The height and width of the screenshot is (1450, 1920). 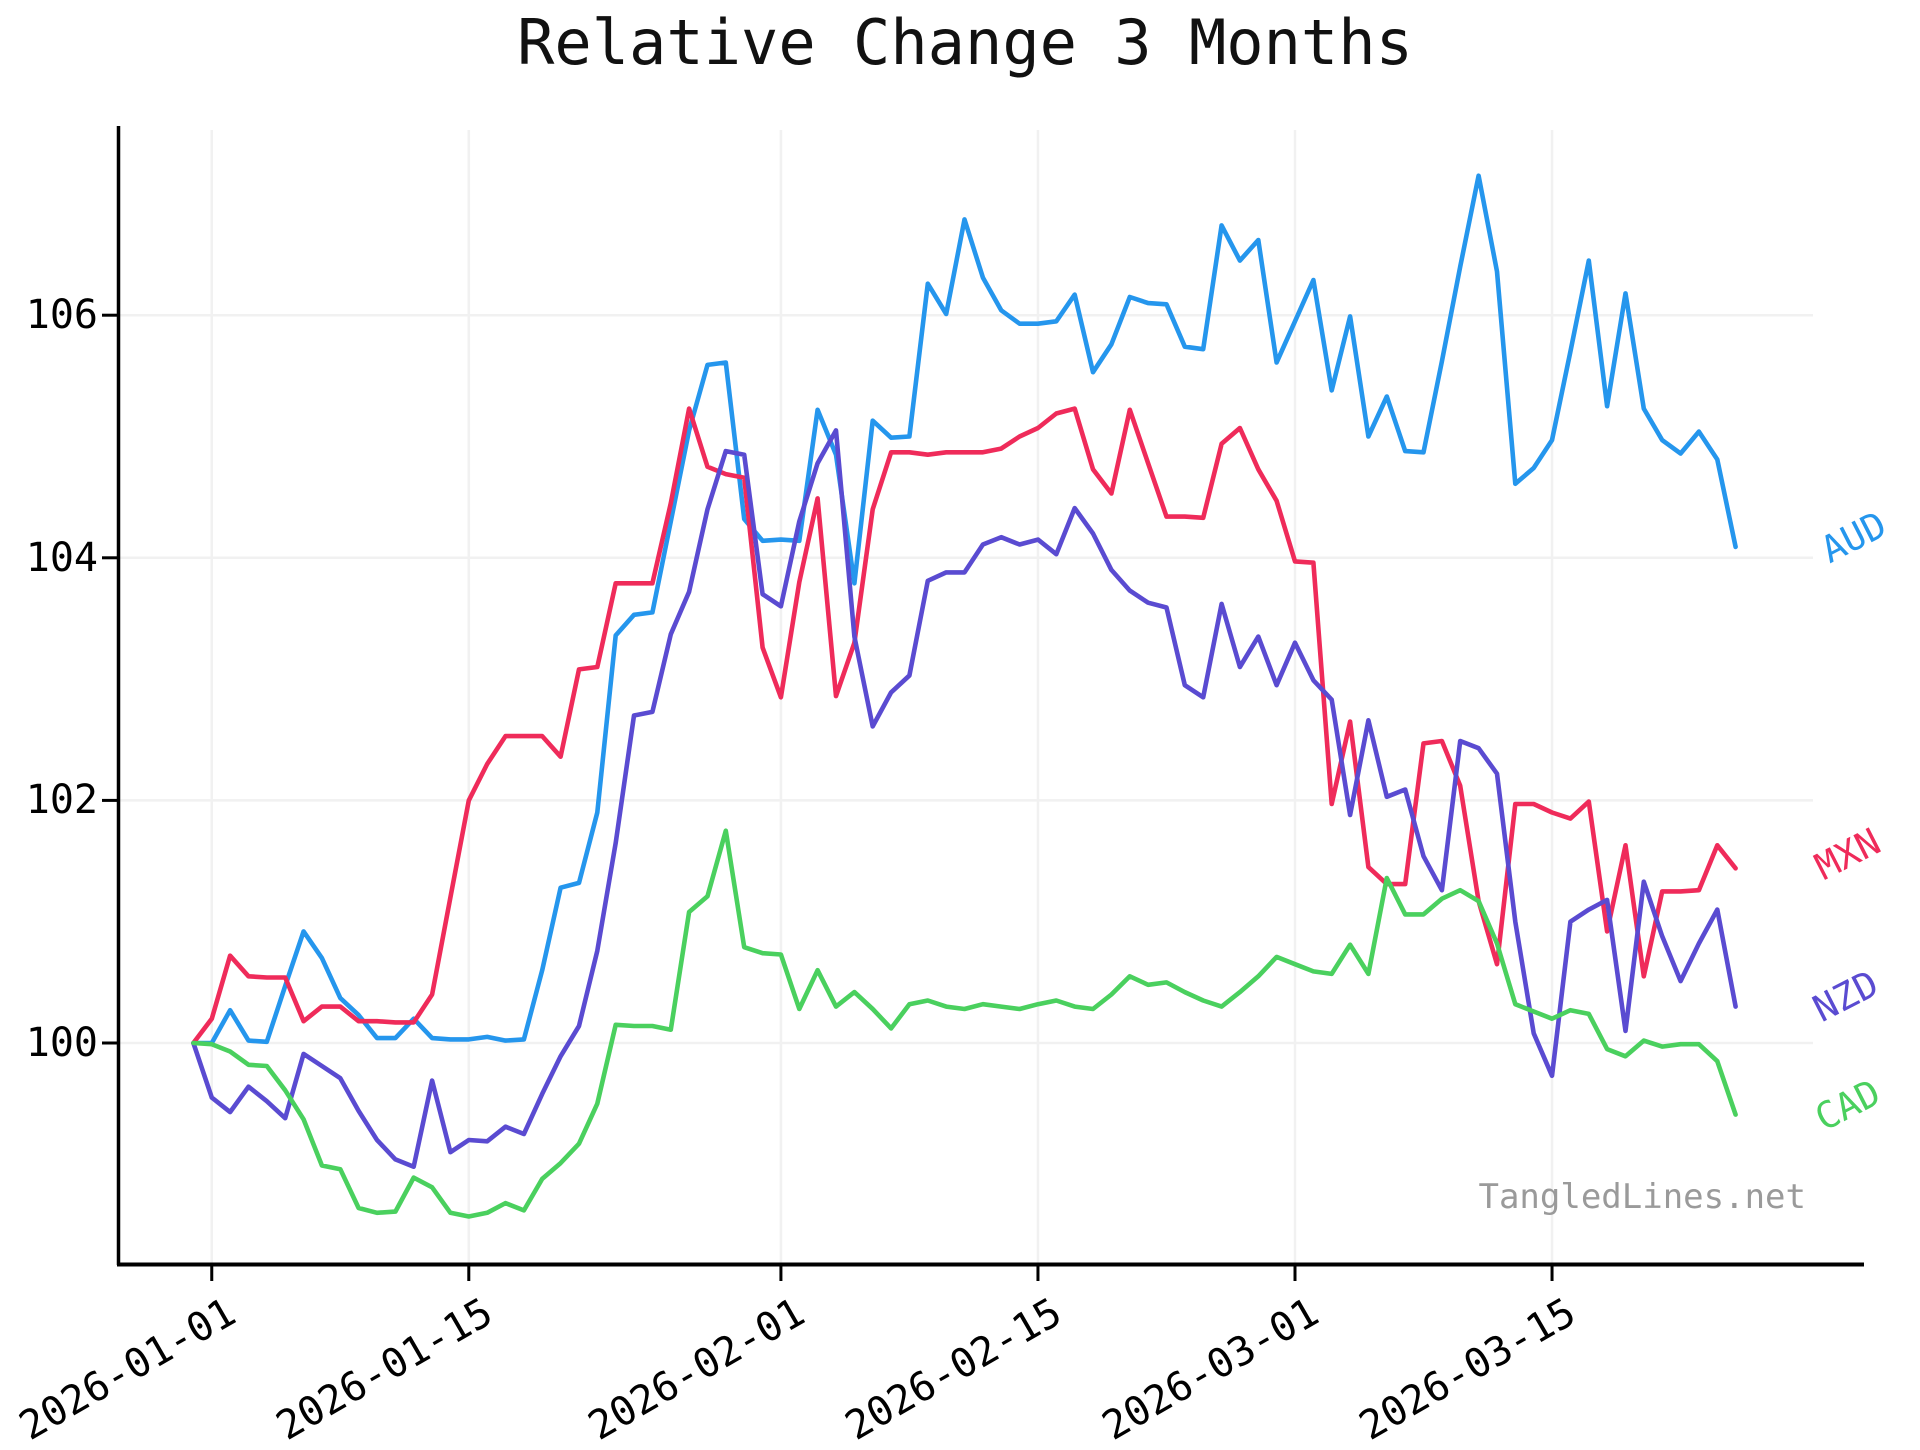 What do you see at coordinates (61, 315) in the screenshot?
I see `y-tick-label: 106` at bounding box center [61, 315].